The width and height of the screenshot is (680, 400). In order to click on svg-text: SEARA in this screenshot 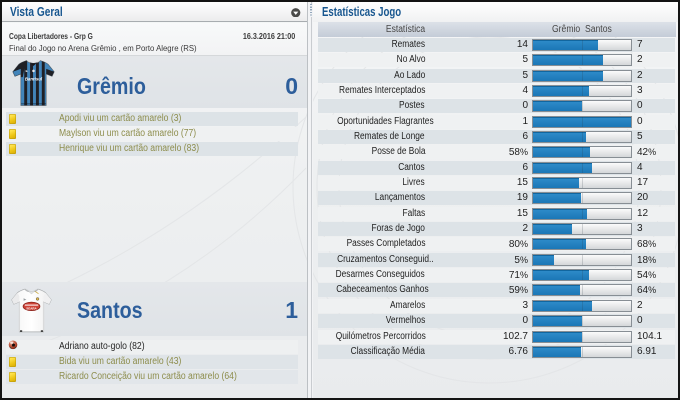, I will do `click(31, 308)`.